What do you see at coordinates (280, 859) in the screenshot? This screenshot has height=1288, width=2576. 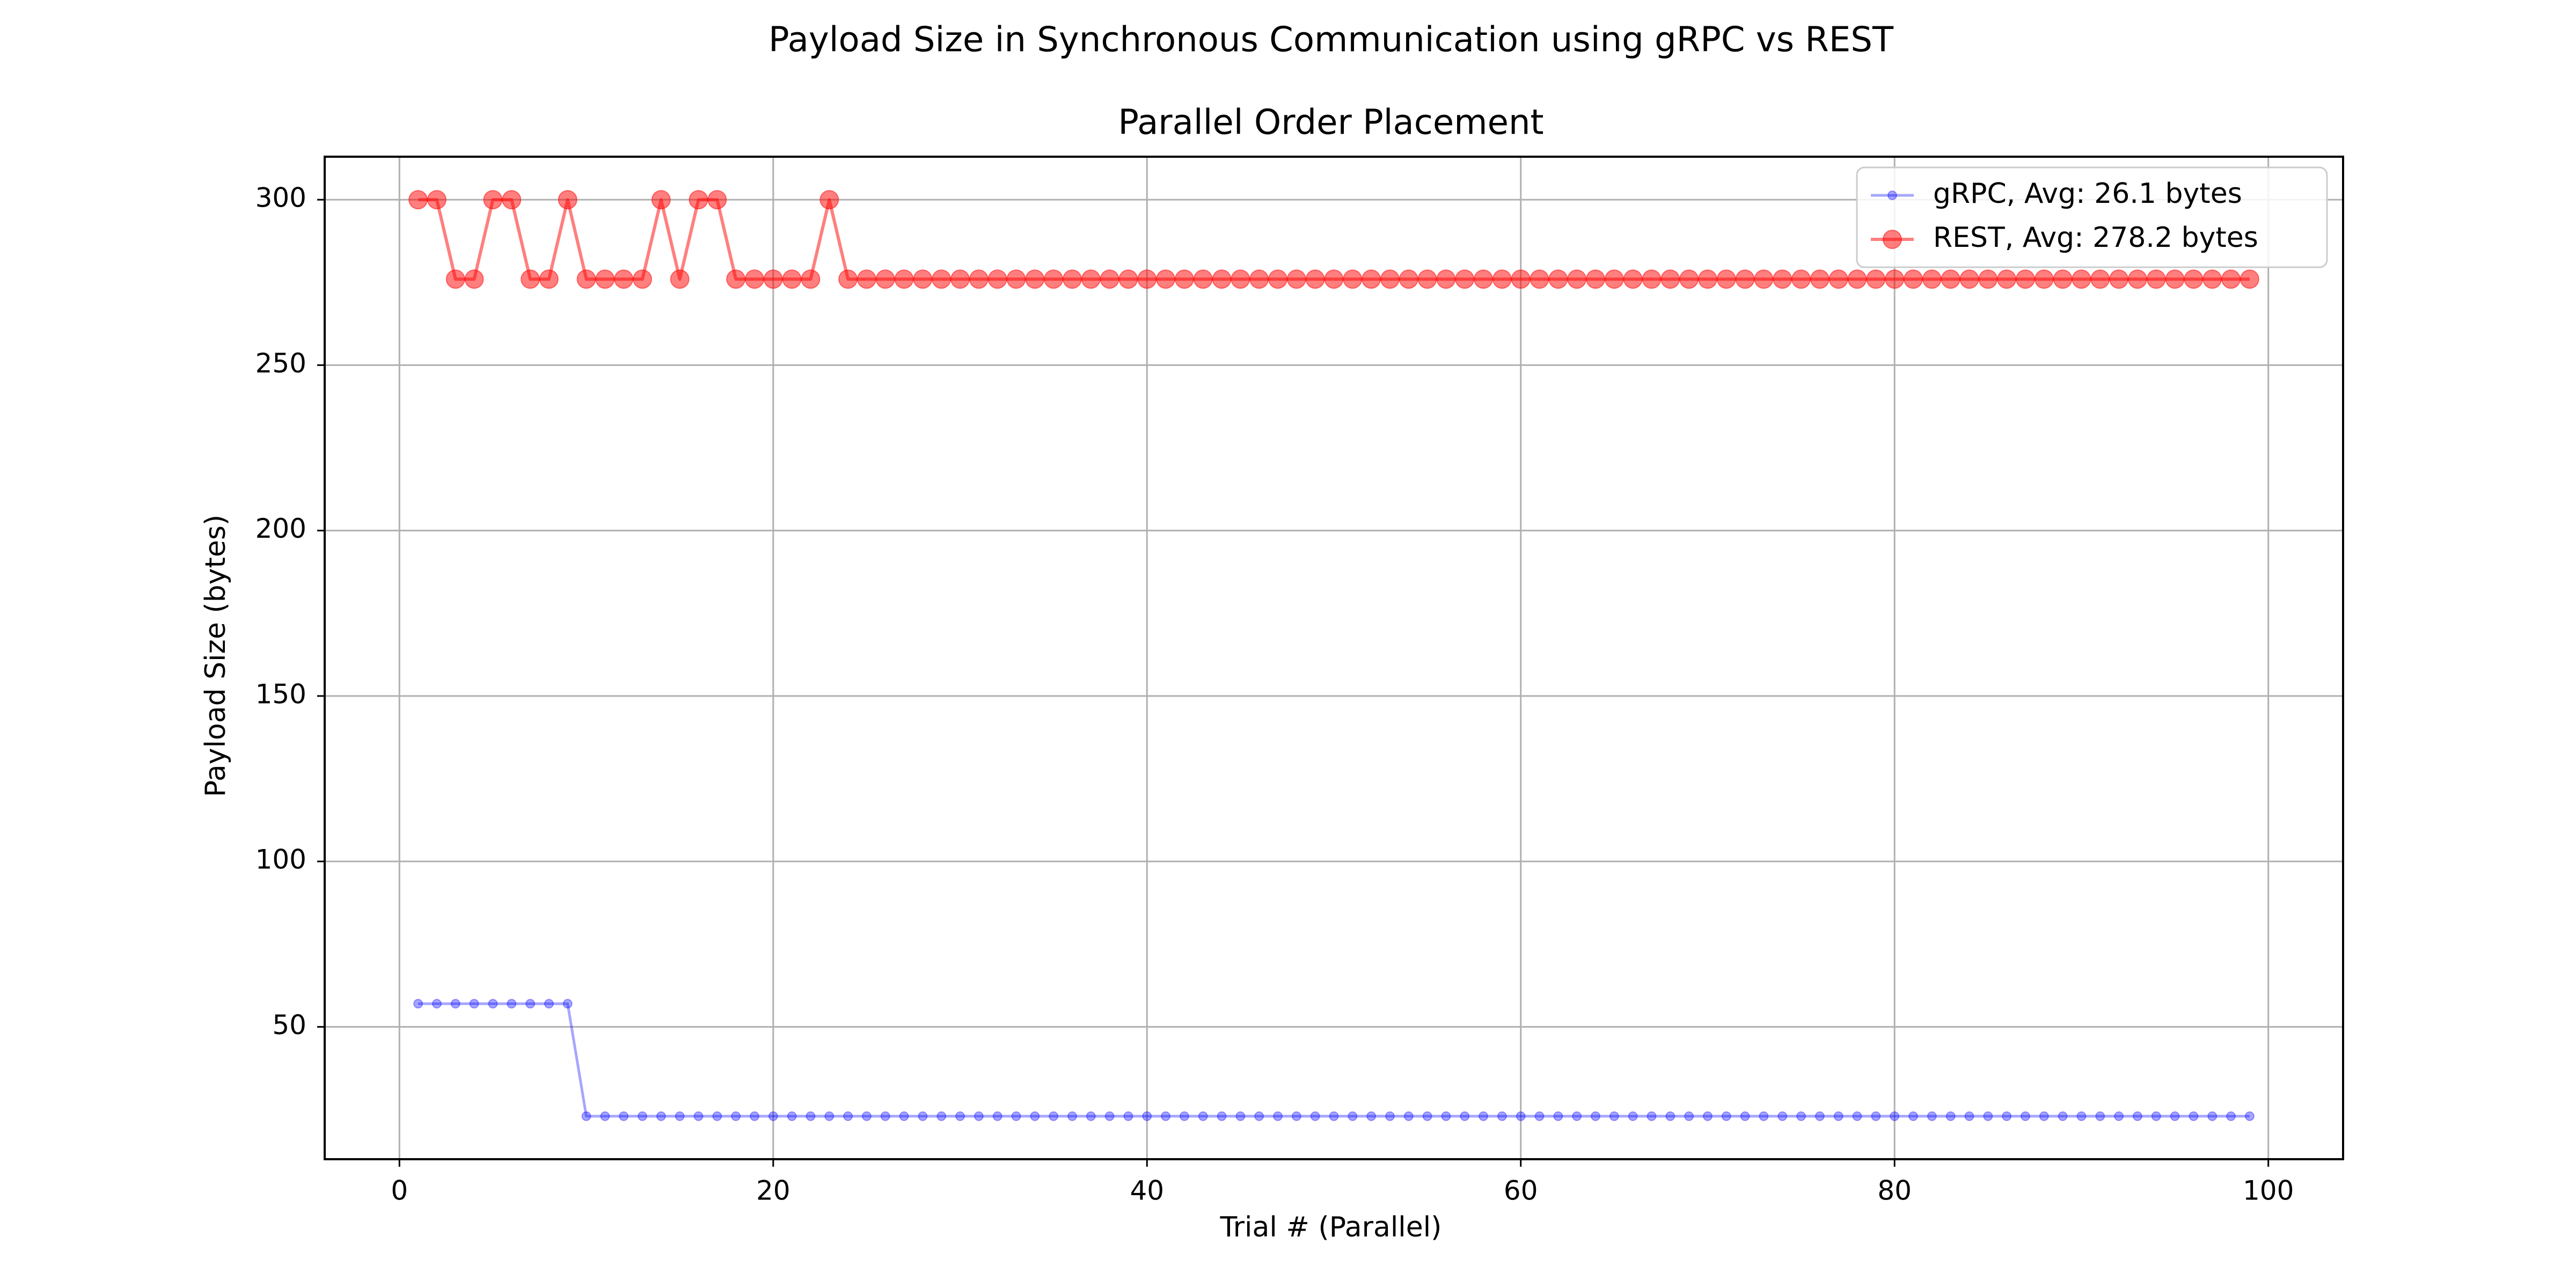 I see `y-tick-label: 100` at bounding box center [280, 859].